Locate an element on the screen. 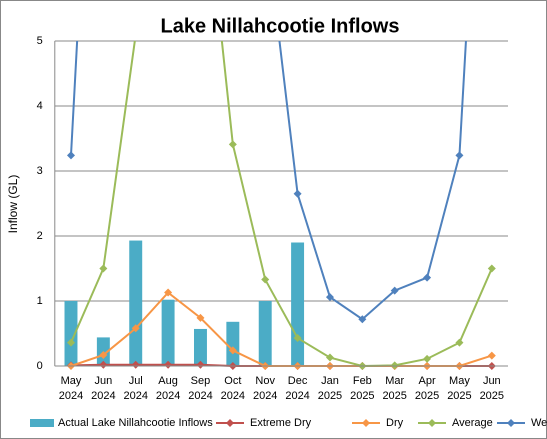  x-tick-label: Mar 2025 is located at coordinates (394, 388).